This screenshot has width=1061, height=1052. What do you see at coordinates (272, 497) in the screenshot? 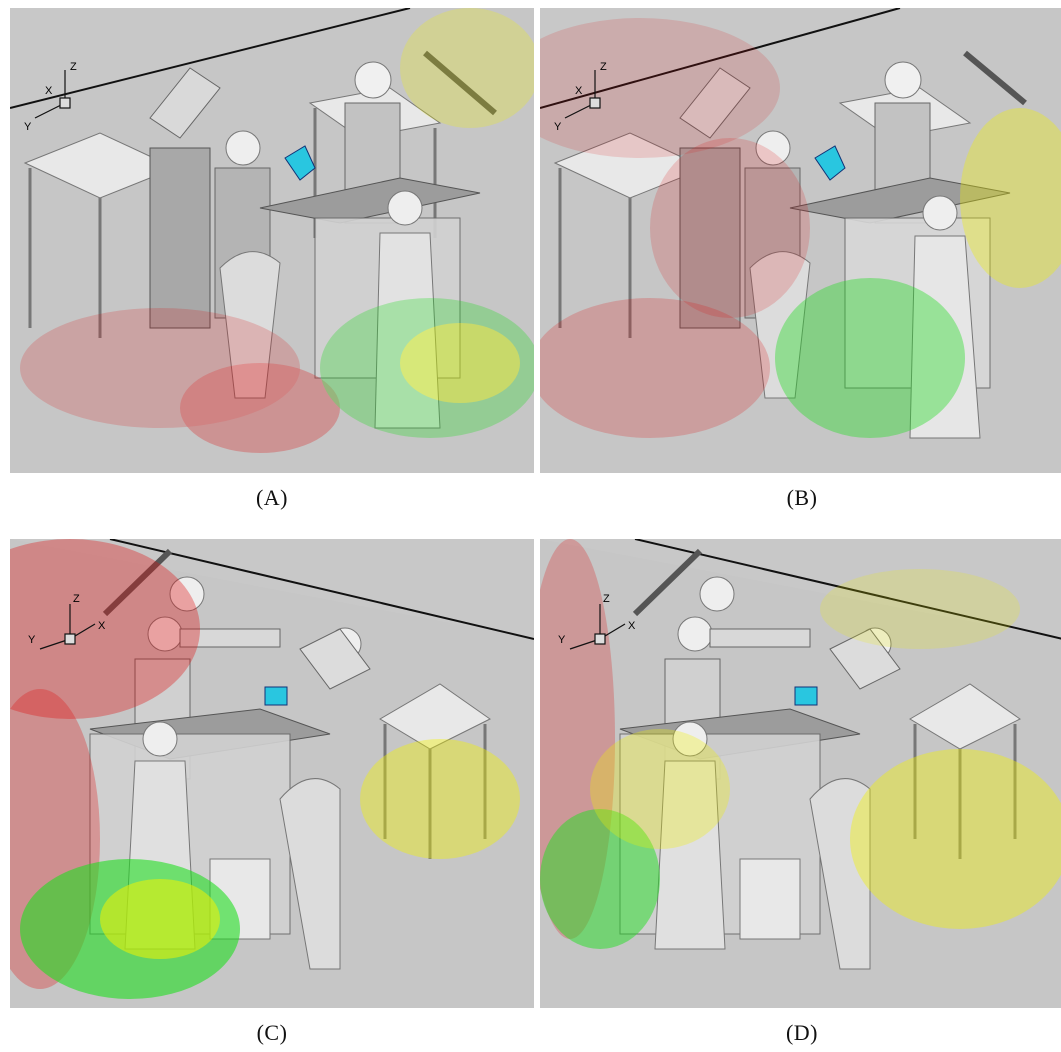
I see `caption-a: (A)` at bounding box center [272, 497].